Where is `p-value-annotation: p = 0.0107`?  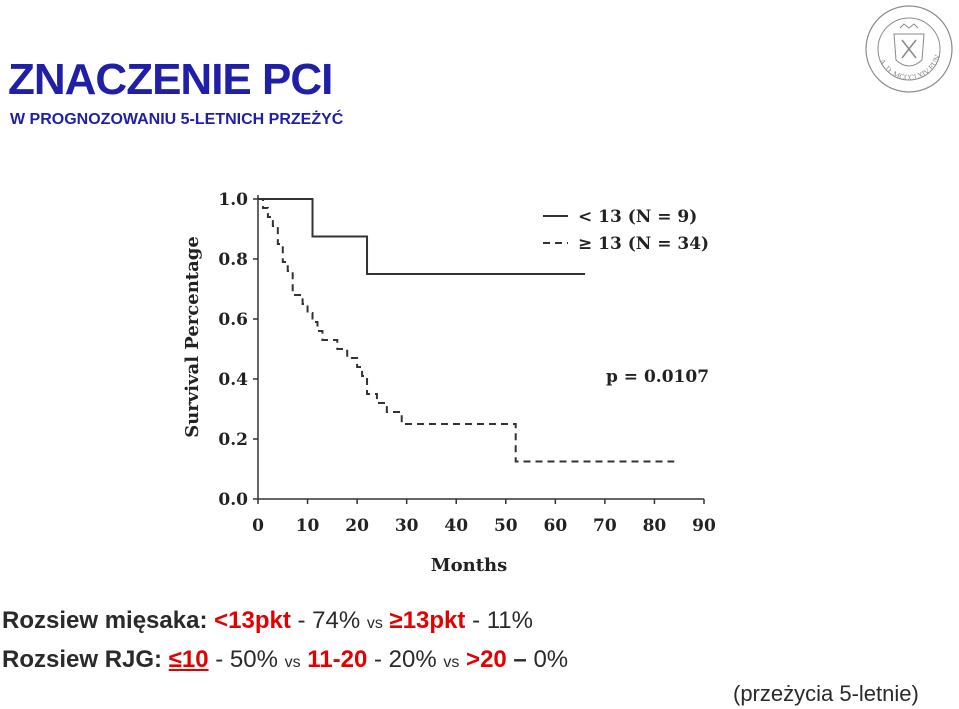 p-value-annotation: p = 0.0107 is located at coordinates (657, 377).